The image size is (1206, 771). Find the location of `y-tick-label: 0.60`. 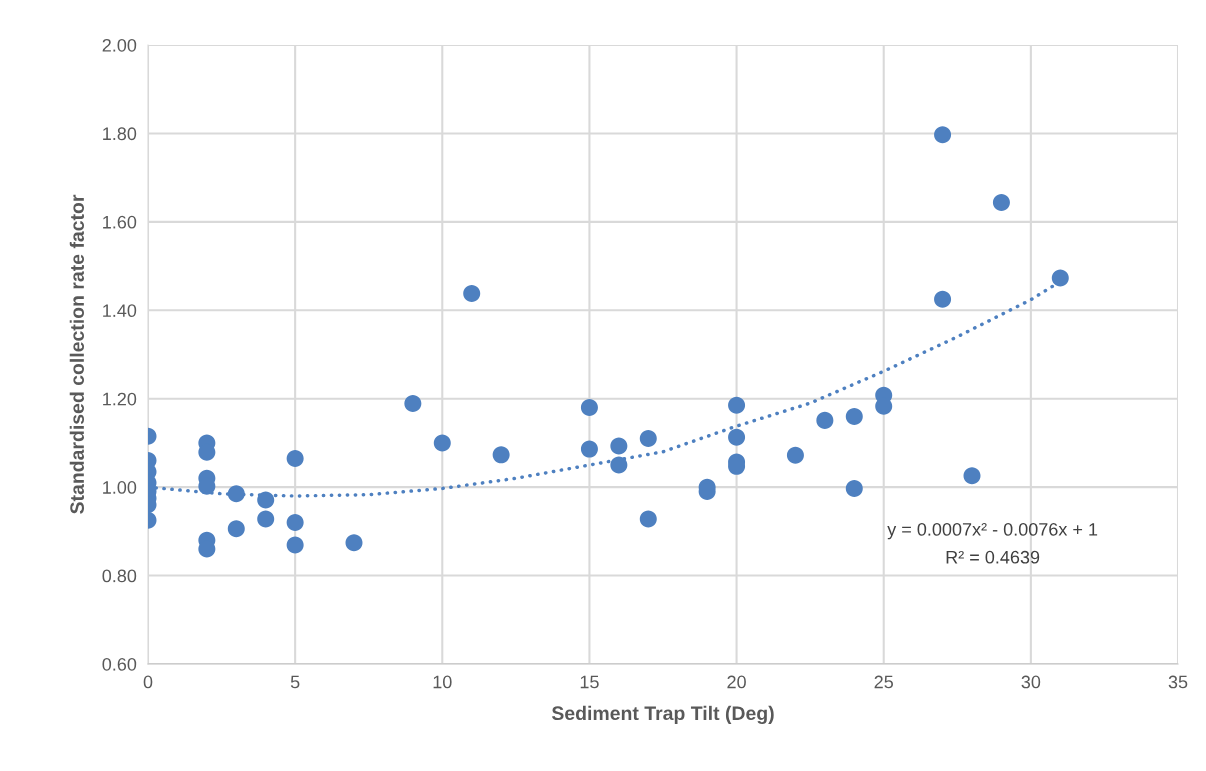

y-tick-label: 0.60 is located at coordinates (119, 664).